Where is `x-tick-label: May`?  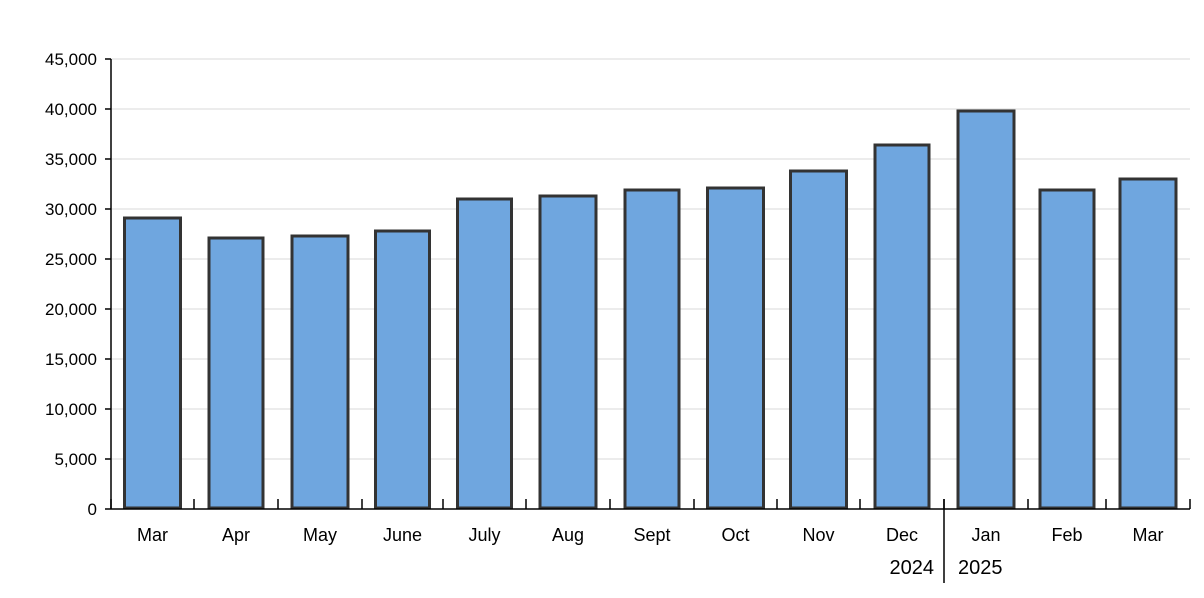 x-tick-label: May is located at coordinates (320, 535).